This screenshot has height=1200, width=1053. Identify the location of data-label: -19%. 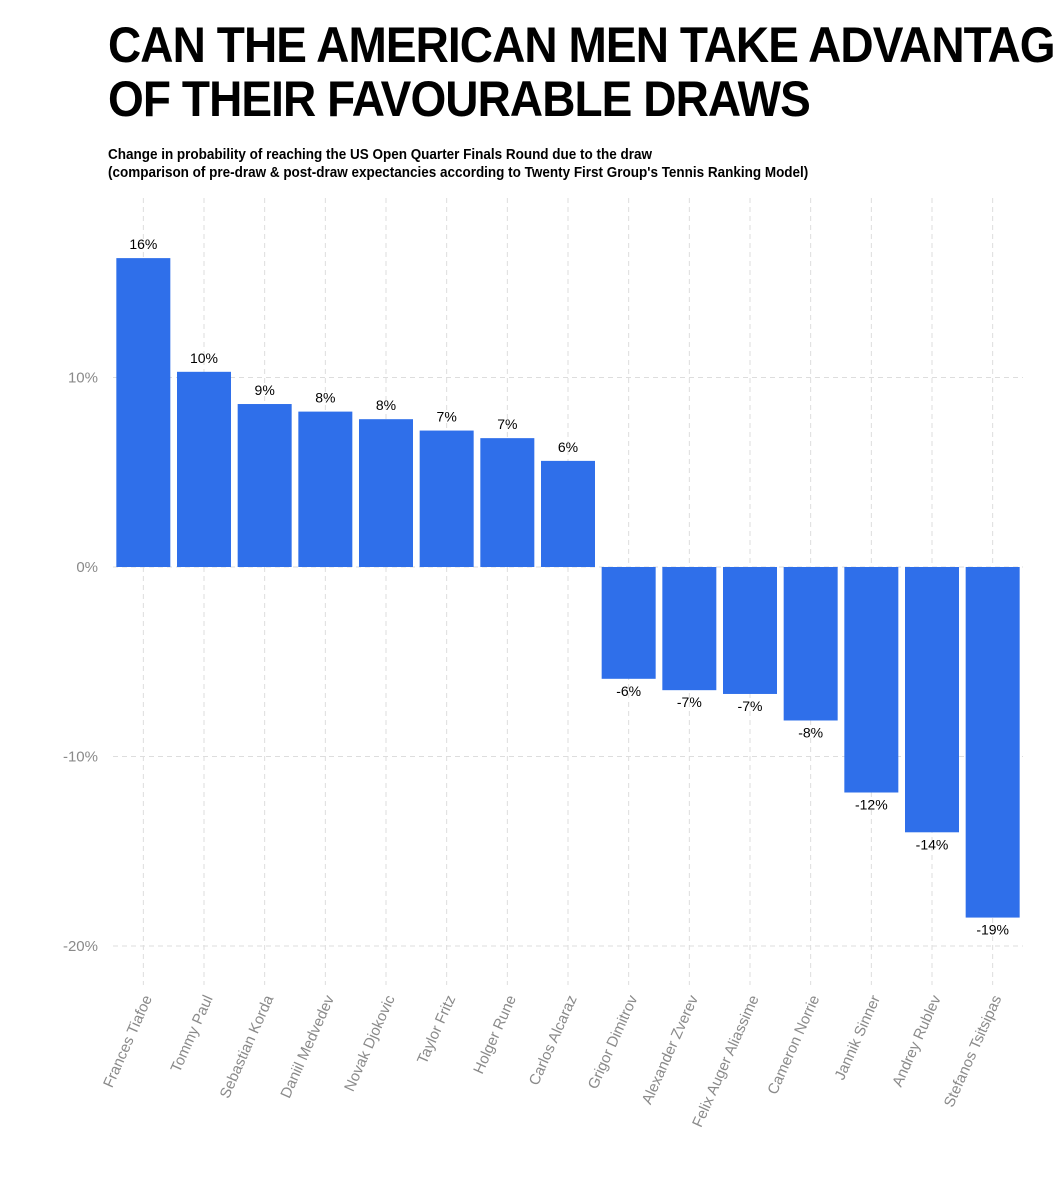
(992, 930).